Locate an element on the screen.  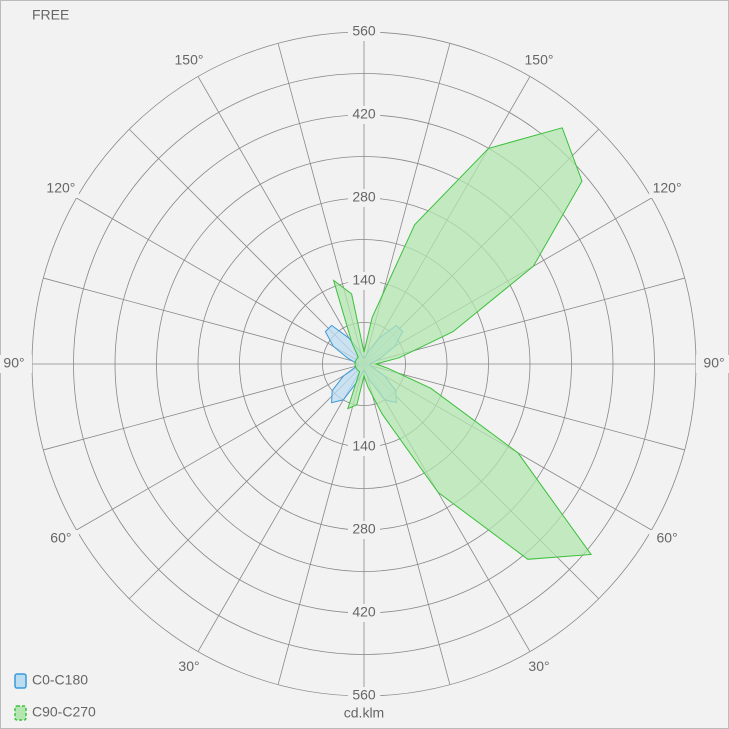
grid-circle is located at coordinates (364, 364).